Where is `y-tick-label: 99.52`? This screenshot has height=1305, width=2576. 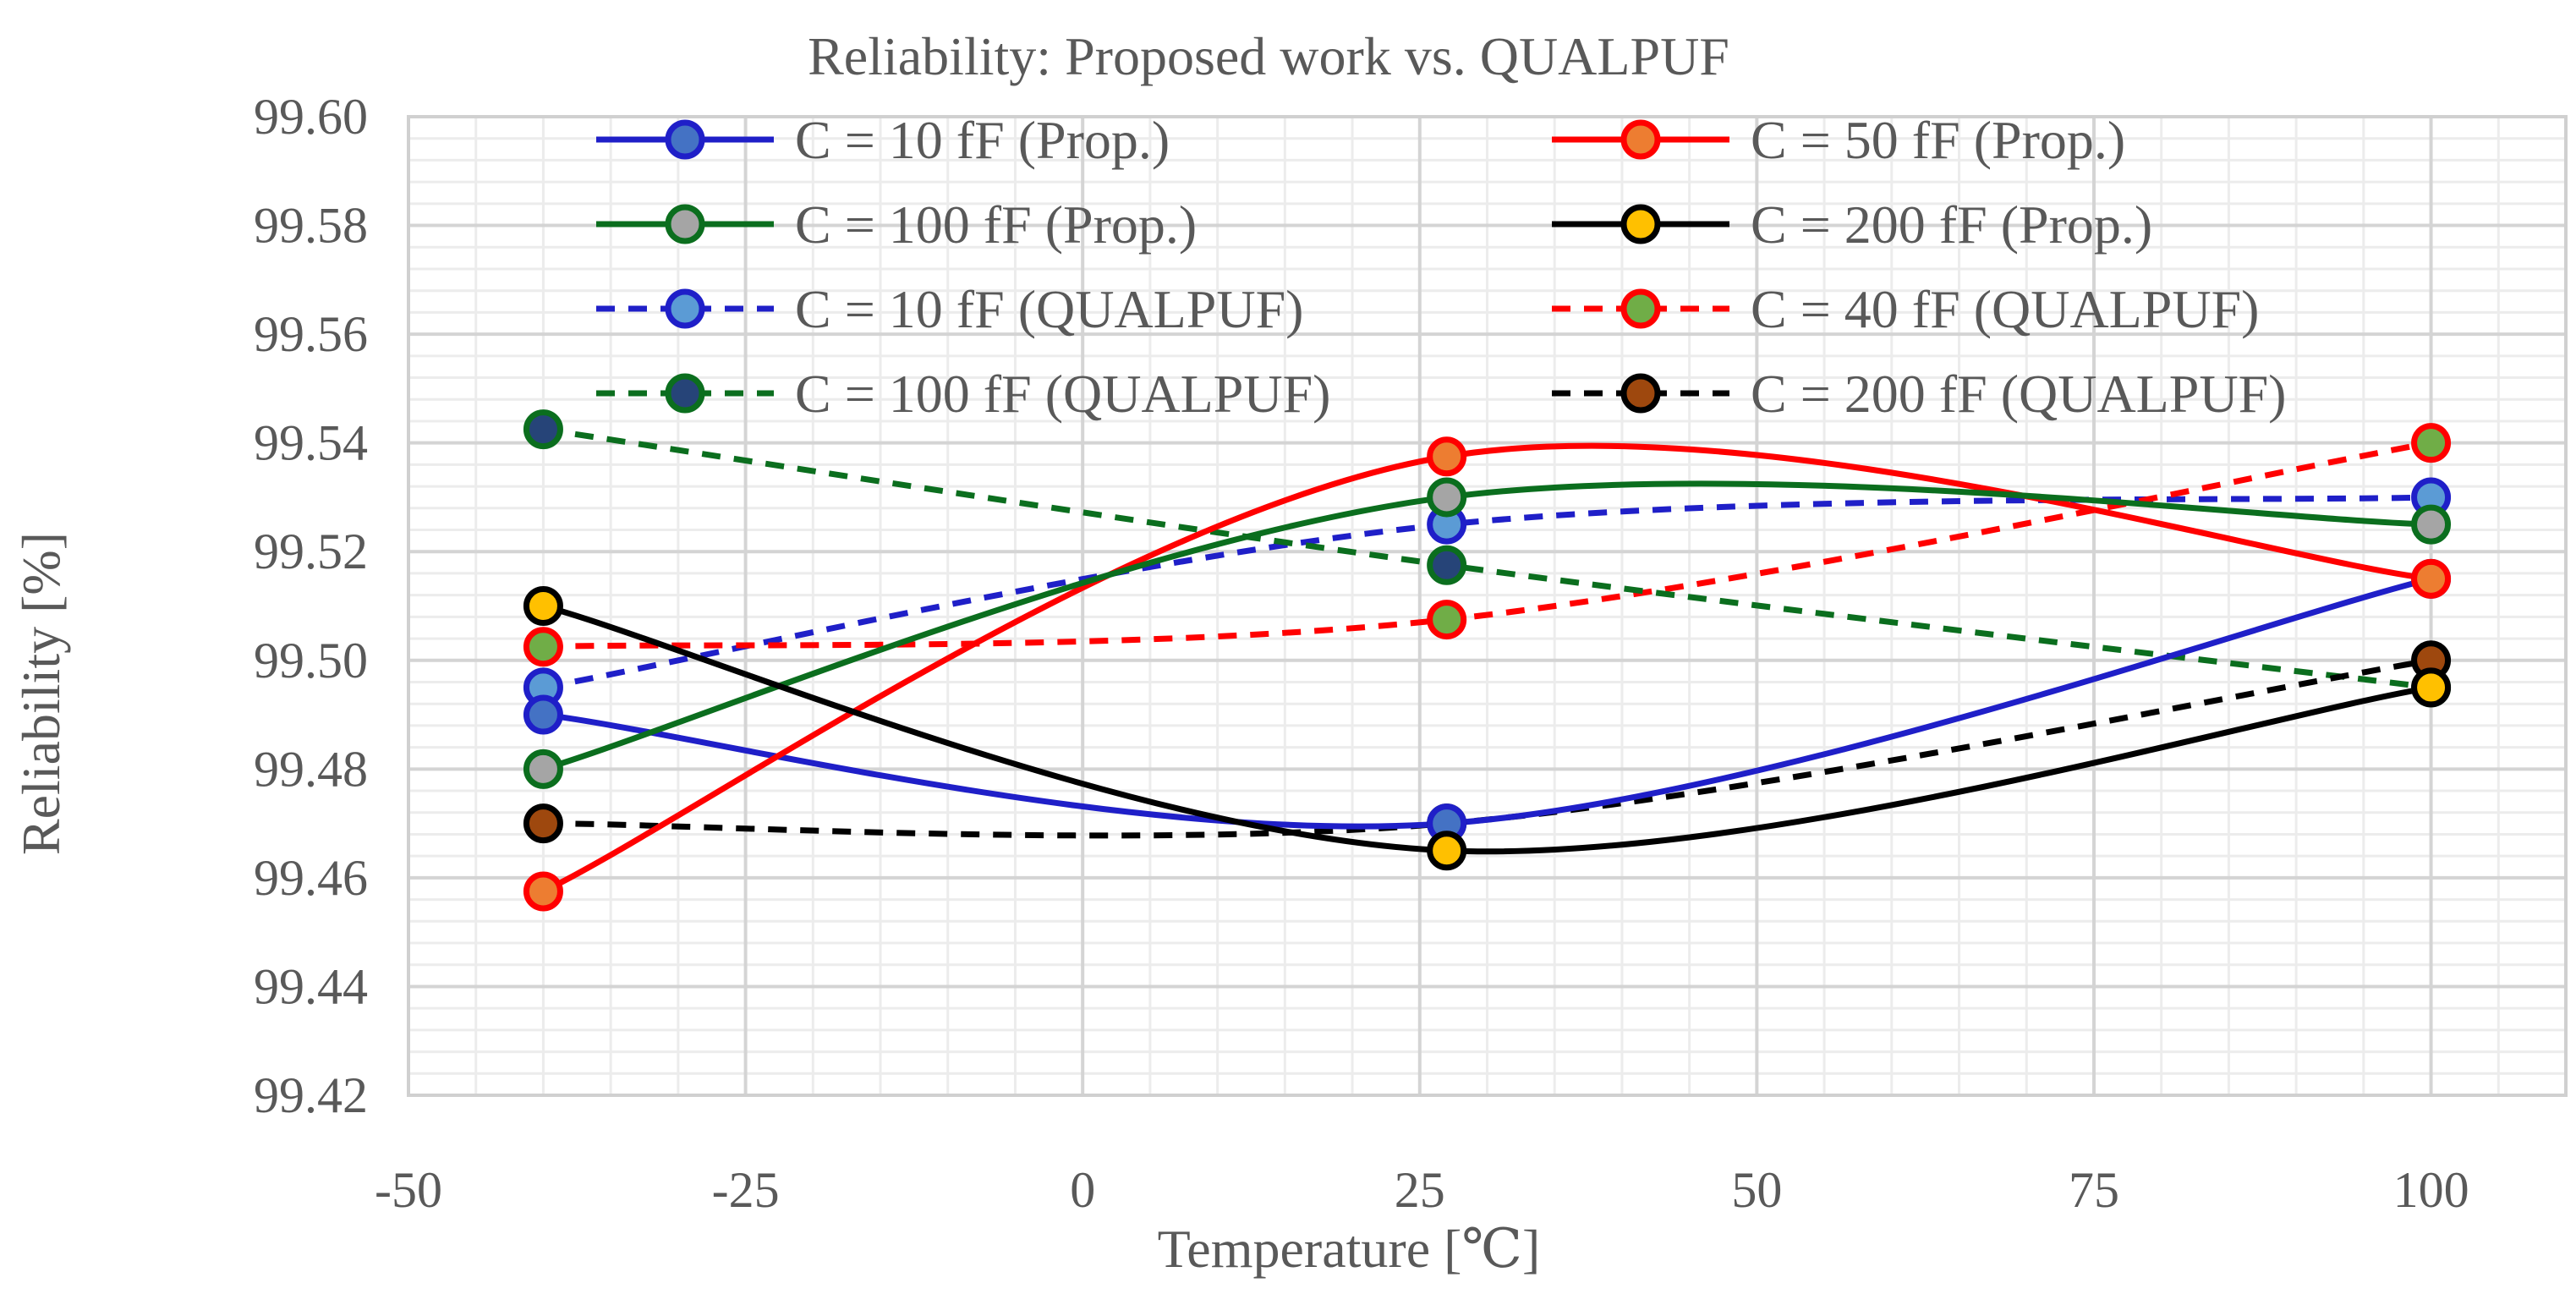 y-tick-label: 99.52 is located at coordinates (311, 551).